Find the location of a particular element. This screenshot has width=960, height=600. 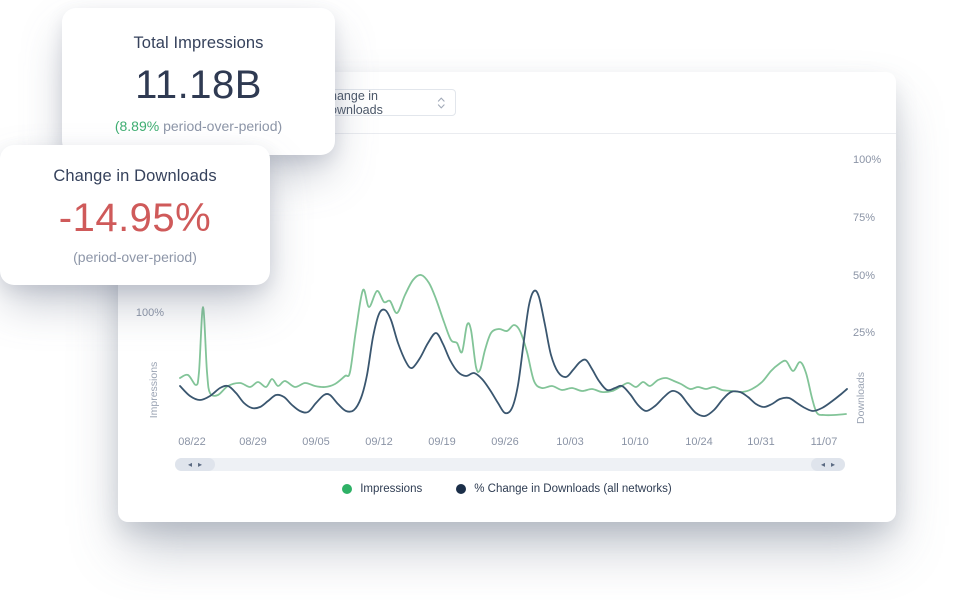

x-tick-09-12: 09/12 is located at coordinates (379, 442).